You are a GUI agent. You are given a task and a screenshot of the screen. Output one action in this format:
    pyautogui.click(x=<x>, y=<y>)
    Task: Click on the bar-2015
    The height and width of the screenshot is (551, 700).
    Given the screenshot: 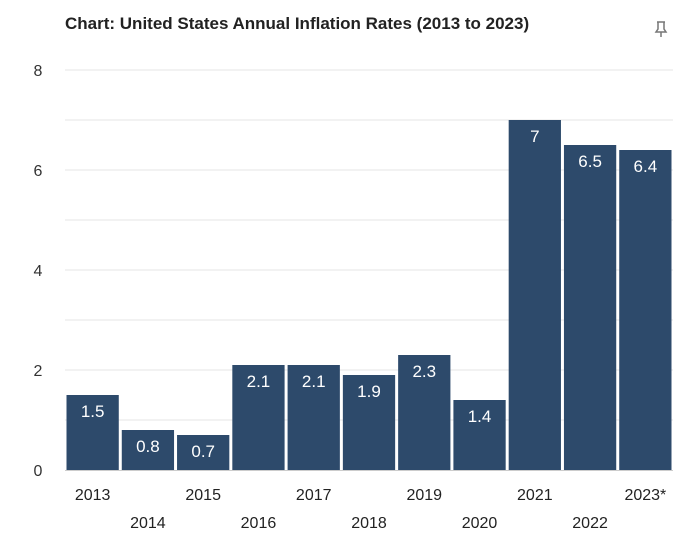 What is the action you would take?
    pyautogui.click(x=203, y=452)
    